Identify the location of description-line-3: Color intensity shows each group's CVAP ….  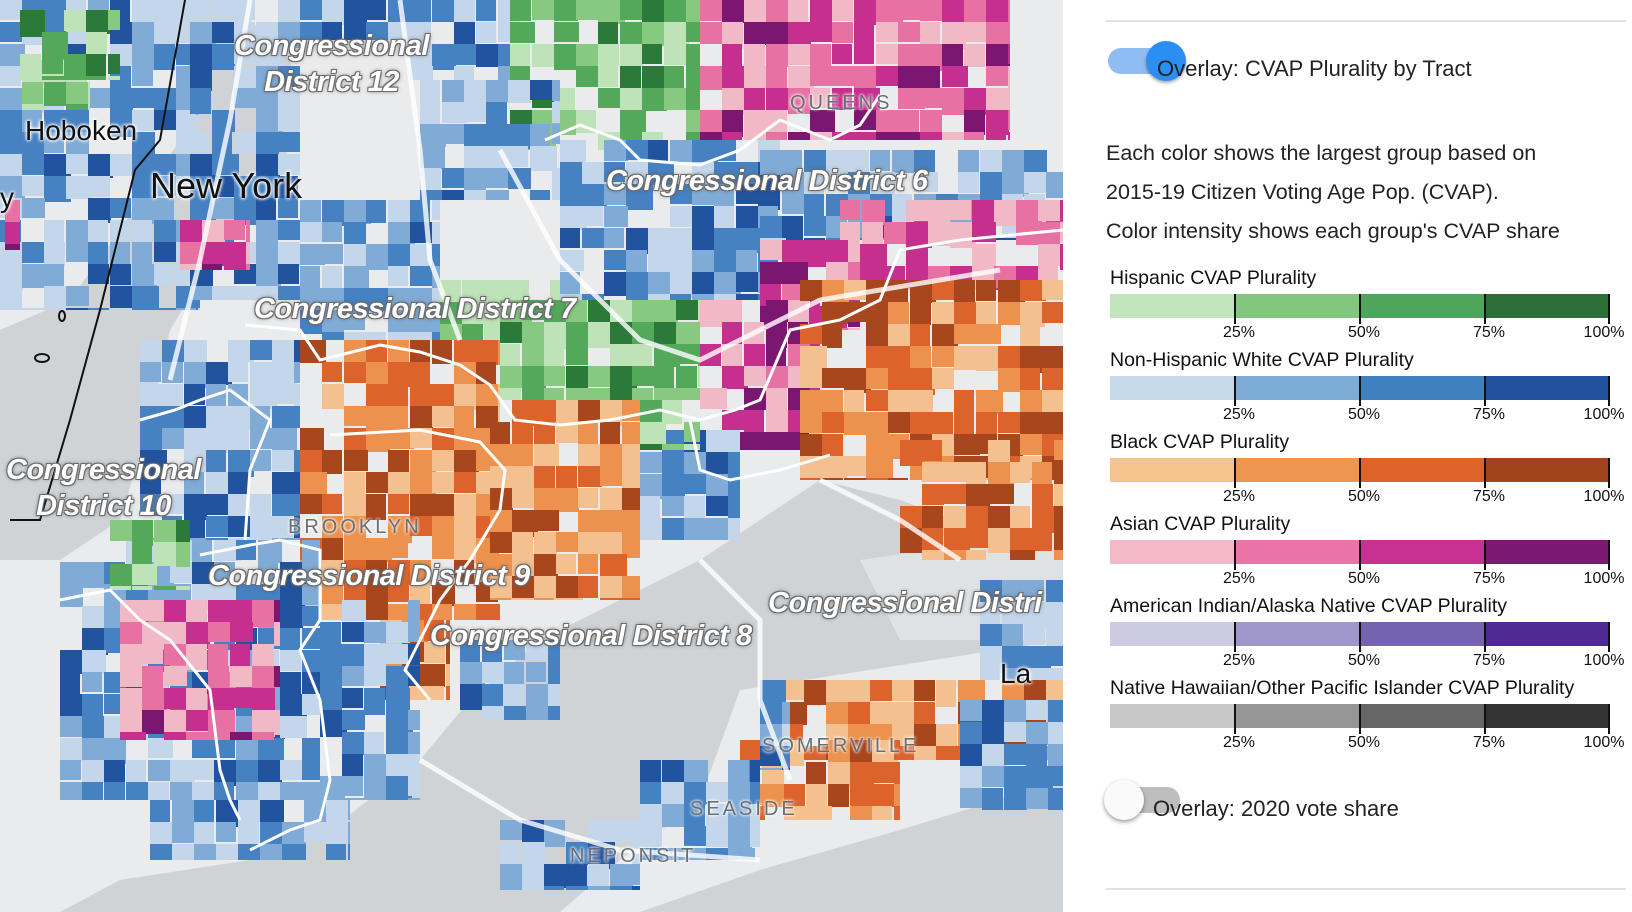
(1333, 231).